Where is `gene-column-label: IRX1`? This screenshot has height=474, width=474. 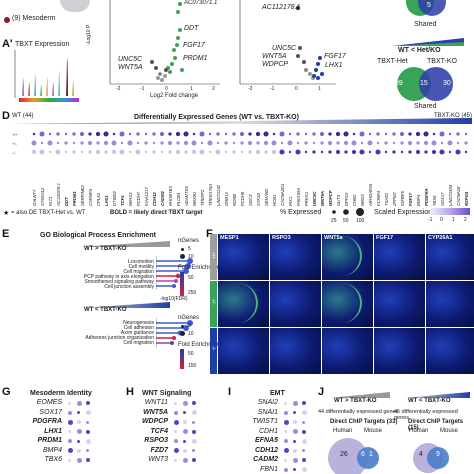 gene-column-label: IRX1 is located at coordinates (290, 201).